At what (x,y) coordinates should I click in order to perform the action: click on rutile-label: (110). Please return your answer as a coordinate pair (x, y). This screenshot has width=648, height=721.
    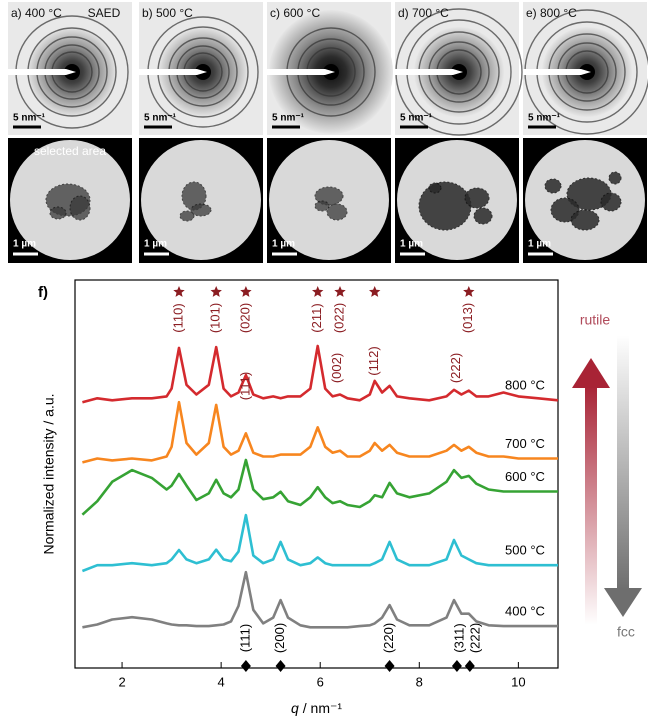
    Looking at the image, I should click on (177, 317).